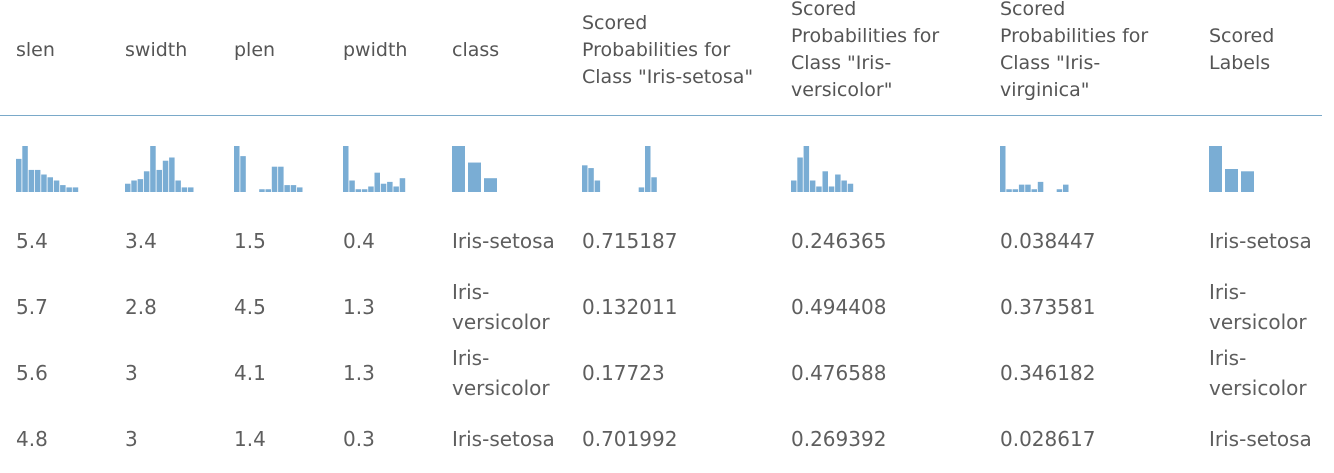 This screenshot has height=473, width=1334. Describe the element at coordinates (630, 439) in the screenshot. I see `cell-p-setosa: 0.701992` at that location.